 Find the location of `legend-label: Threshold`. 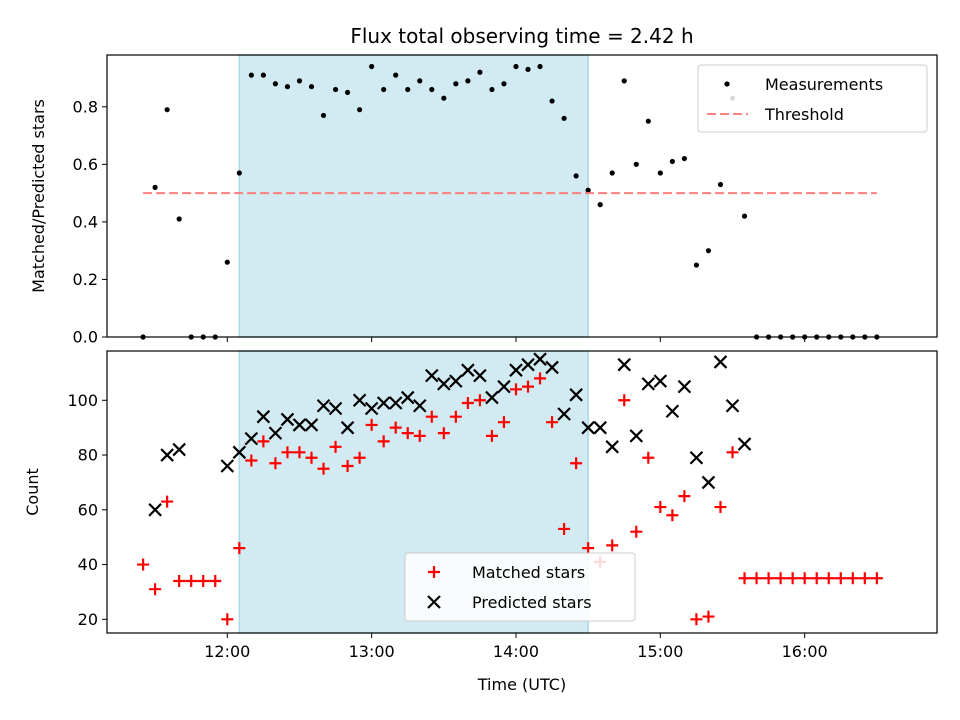

legend-label: Threshold is located at coordinates (804, 114).